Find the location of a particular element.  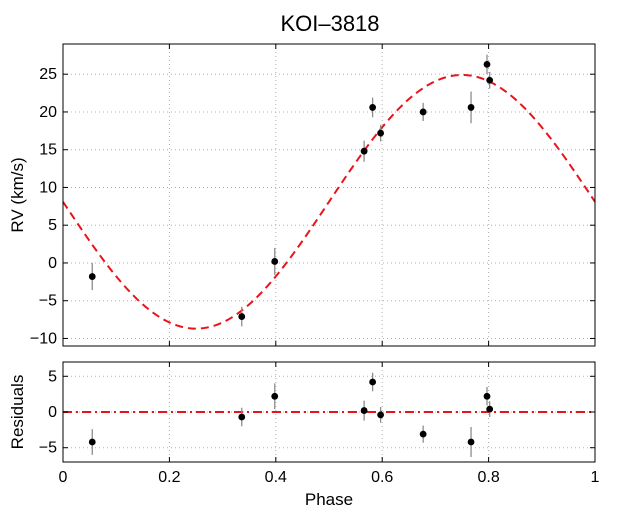

x-tick-label: 1 is located at coordinates (595, 477).